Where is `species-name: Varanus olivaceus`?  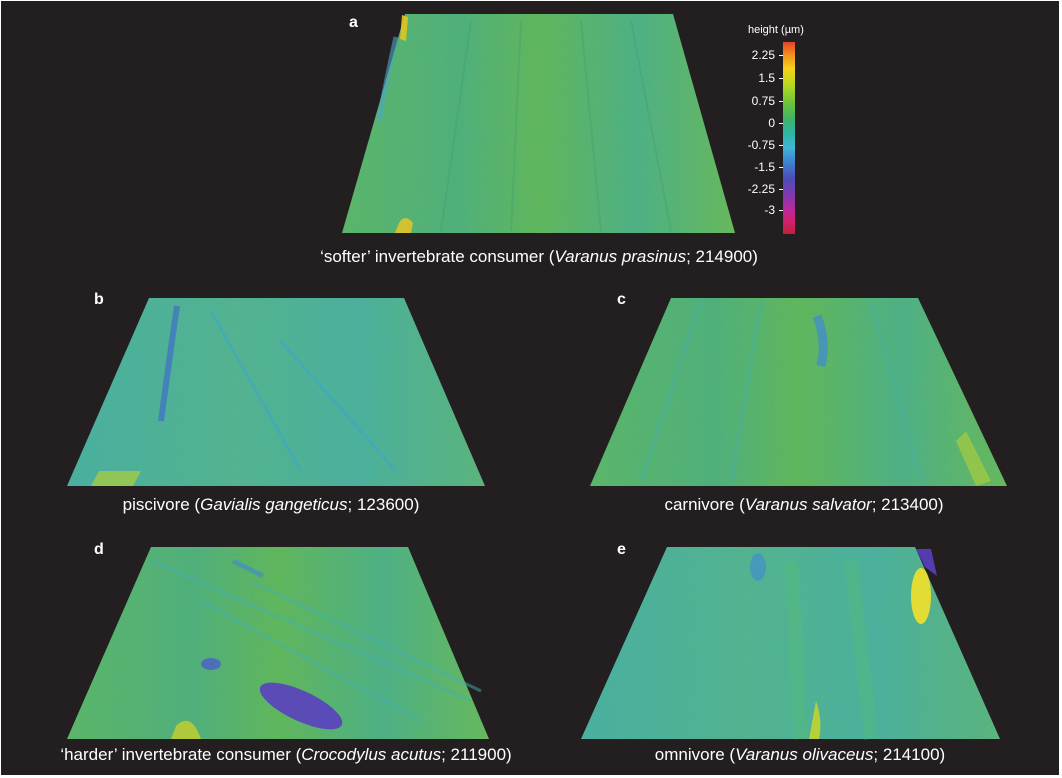 species-name: Varanus olivaceus is located at coordinates (804, 754).